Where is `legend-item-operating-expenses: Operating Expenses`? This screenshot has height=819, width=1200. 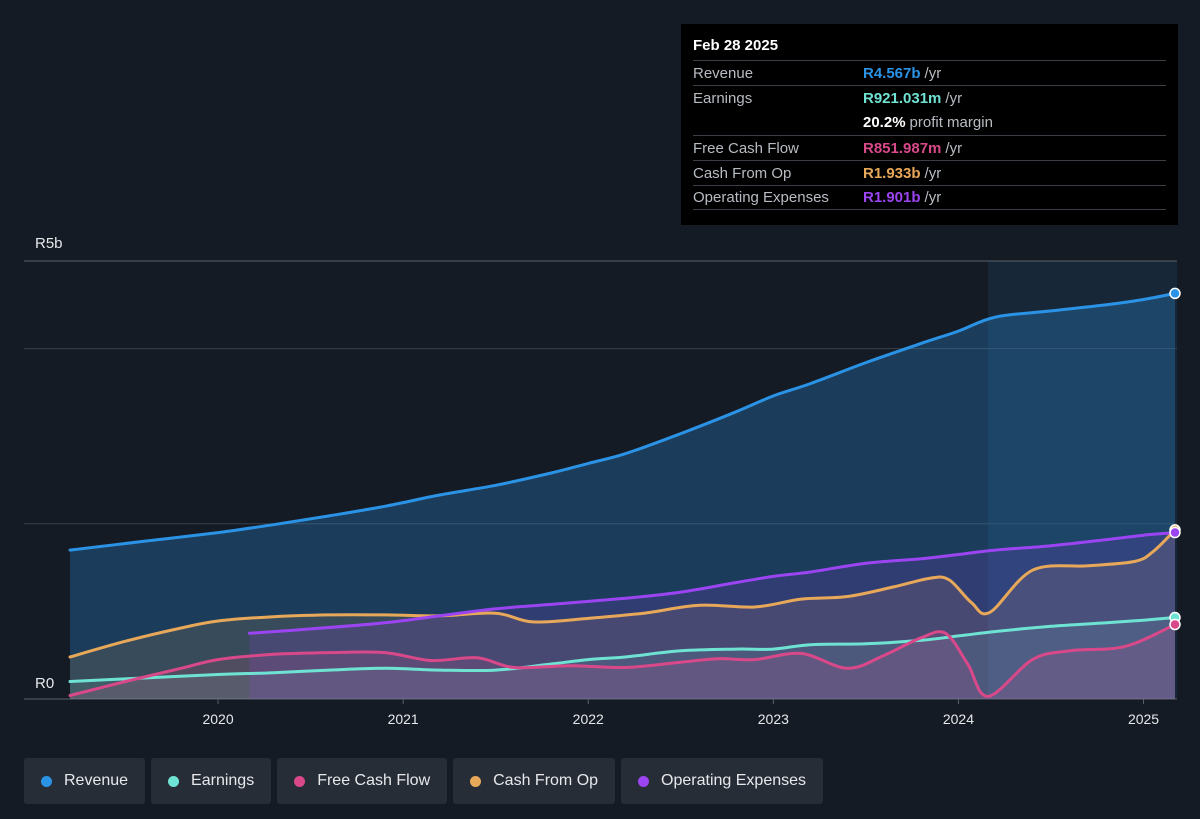 legend-item-operating-expenses: Operating Expenses is located at coordinates (722, 781).